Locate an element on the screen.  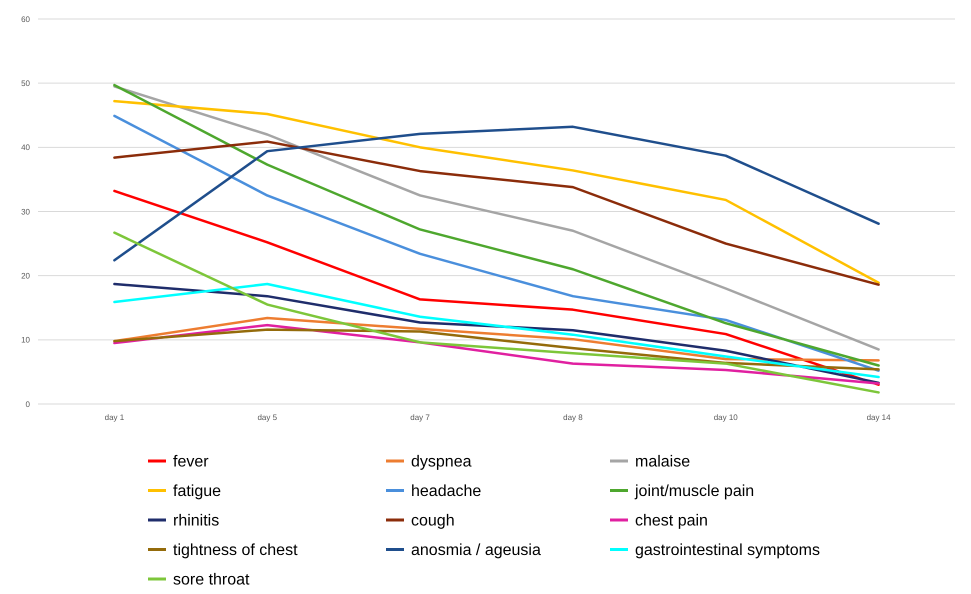
legend-label: dyspnea is located at coordinates (441, 462).